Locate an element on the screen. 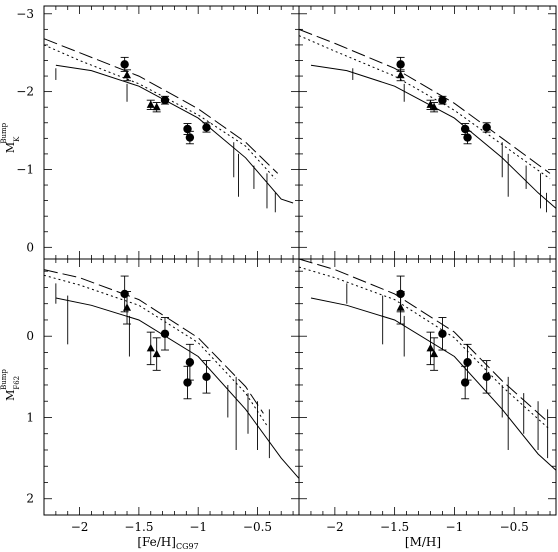 This screenshot has width=558, height=552. y-axis-label-top: MK Bump is located at coordinates (10, 137).